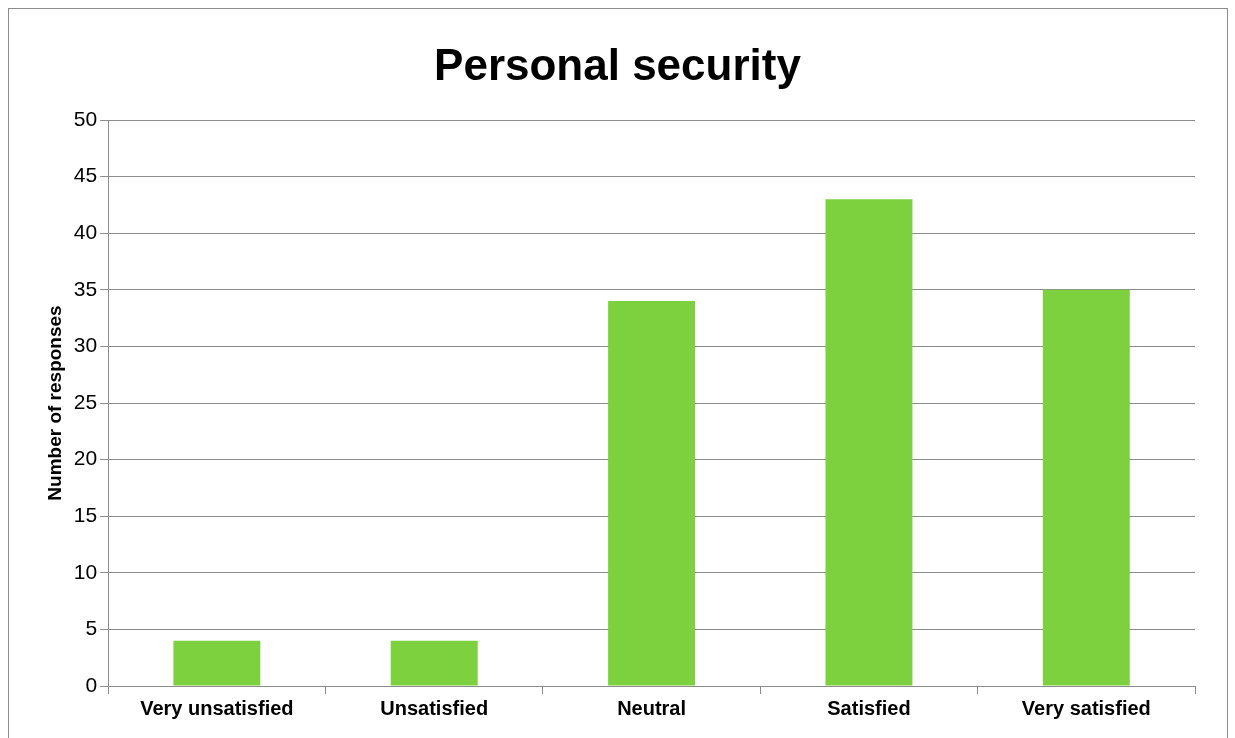 This screenshot has width=1235, height=738. I want to click on y-tick-label: 5, so click(91, 628).